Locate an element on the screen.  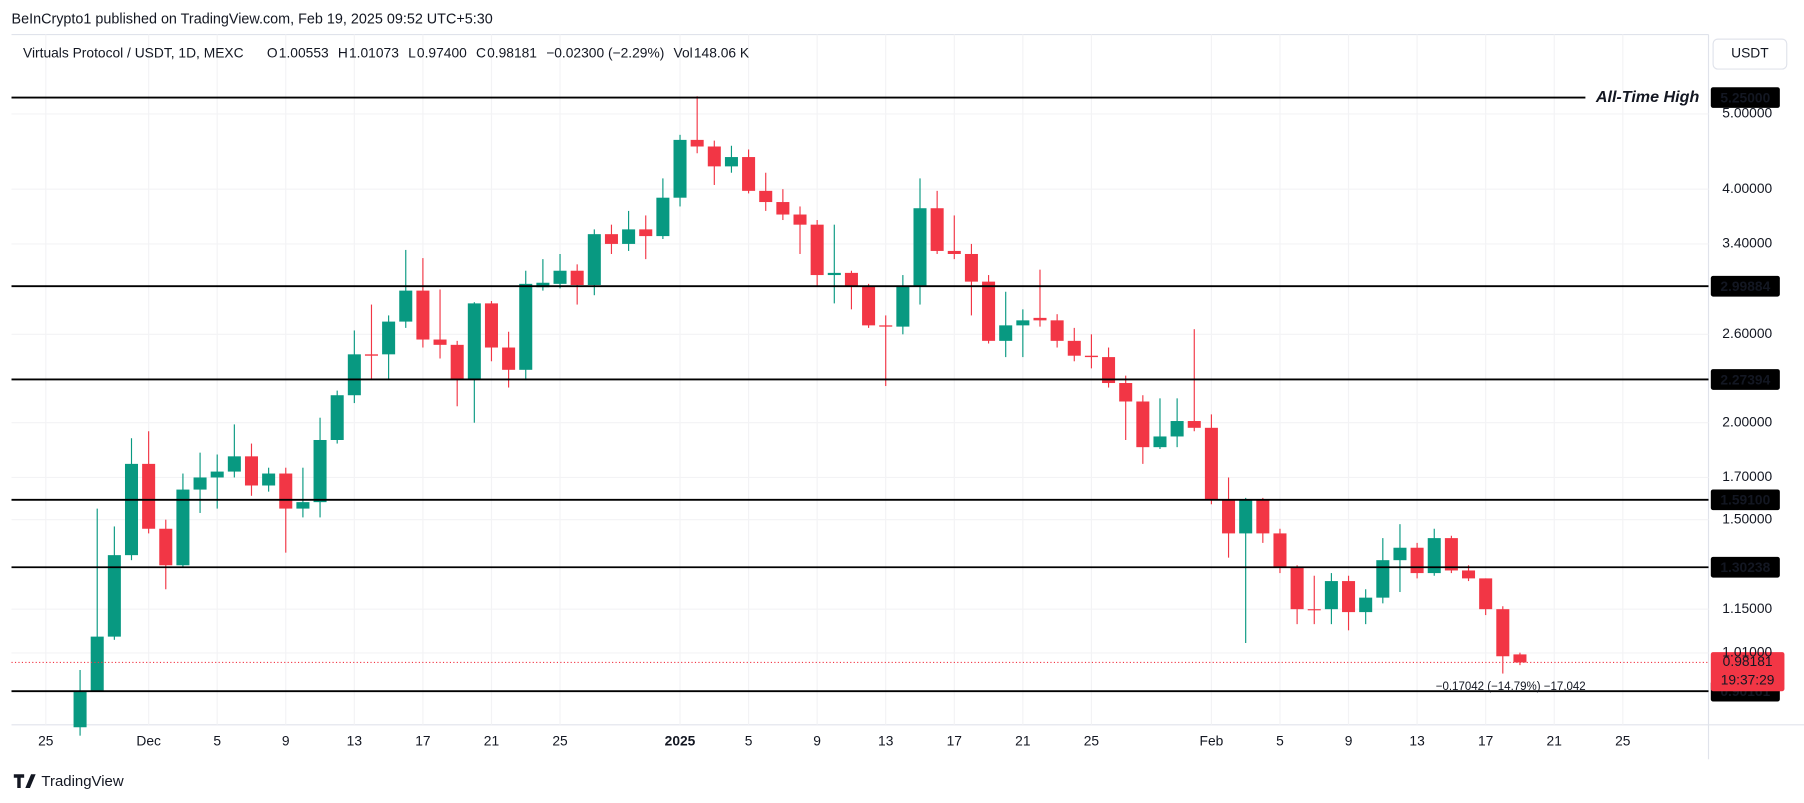
brand-logo is located at coordinates (24, 781).